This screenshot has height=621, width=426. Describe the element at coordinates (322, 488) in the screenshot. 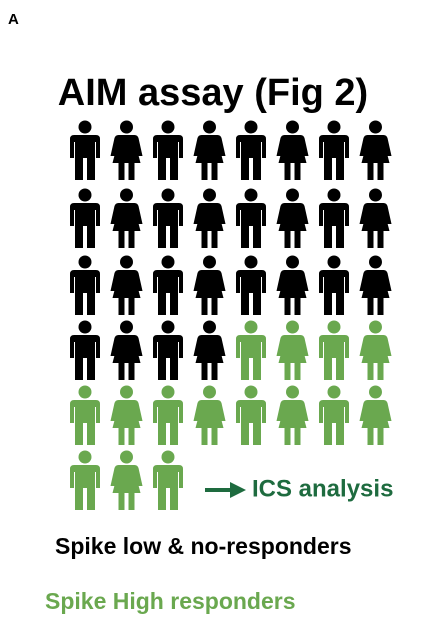

I see `annotation: ICS analysis` at that location.